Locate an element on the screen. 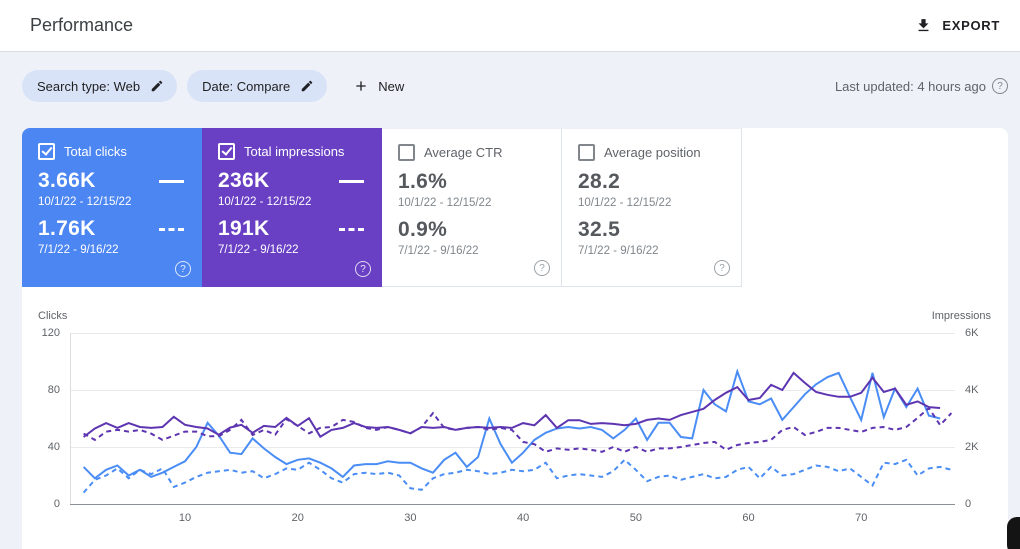  card-label: Average CTR is located at coordinates (463, 152).